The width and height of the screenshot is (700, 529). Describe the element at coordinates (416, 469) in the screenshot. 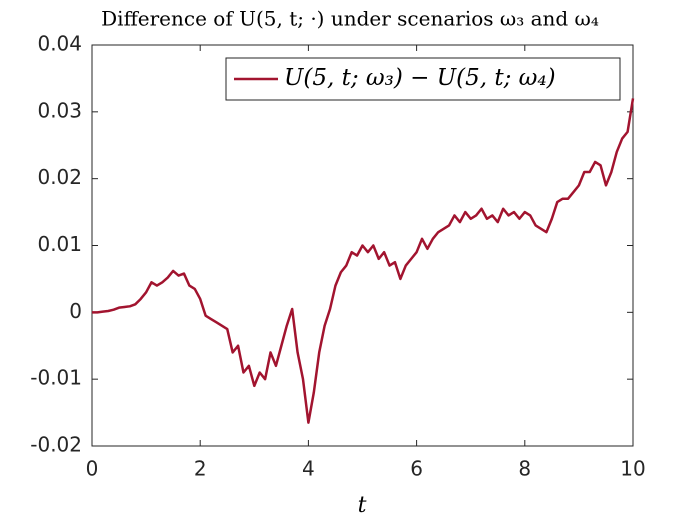

I see `x-tick-label: 6` at that location.